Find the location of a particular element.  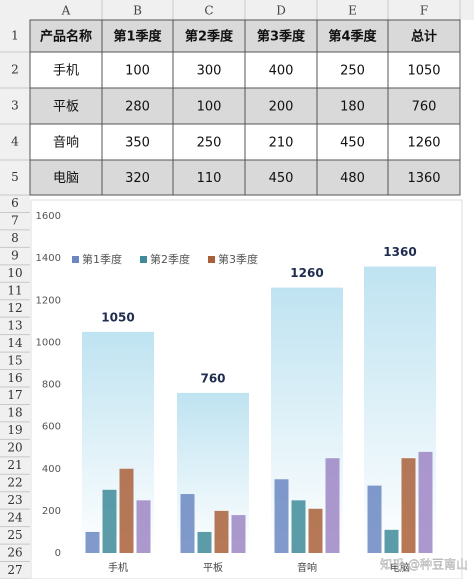

row-number: 3 is located at coordinates (15, 106).